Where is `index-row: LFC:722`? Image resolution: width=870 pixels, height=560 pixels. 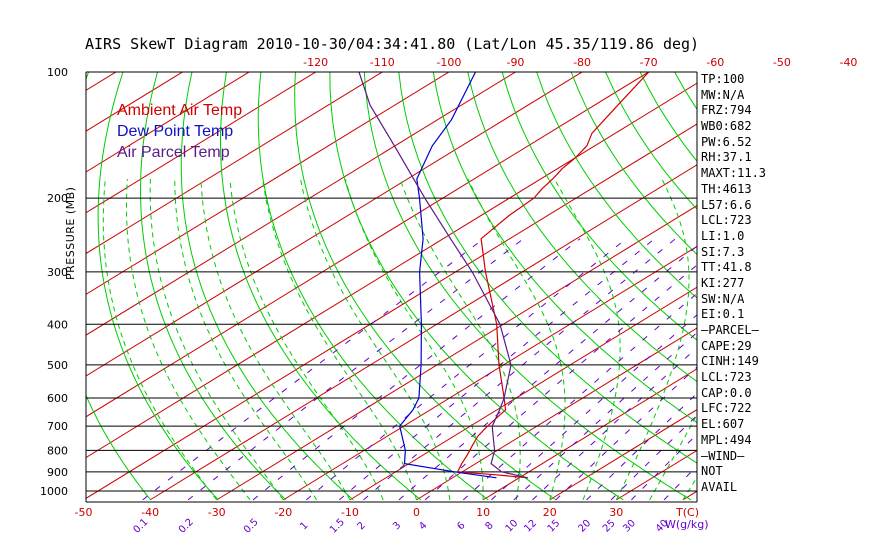
index-row: LFC:722 is located at coordinates (726, 408).